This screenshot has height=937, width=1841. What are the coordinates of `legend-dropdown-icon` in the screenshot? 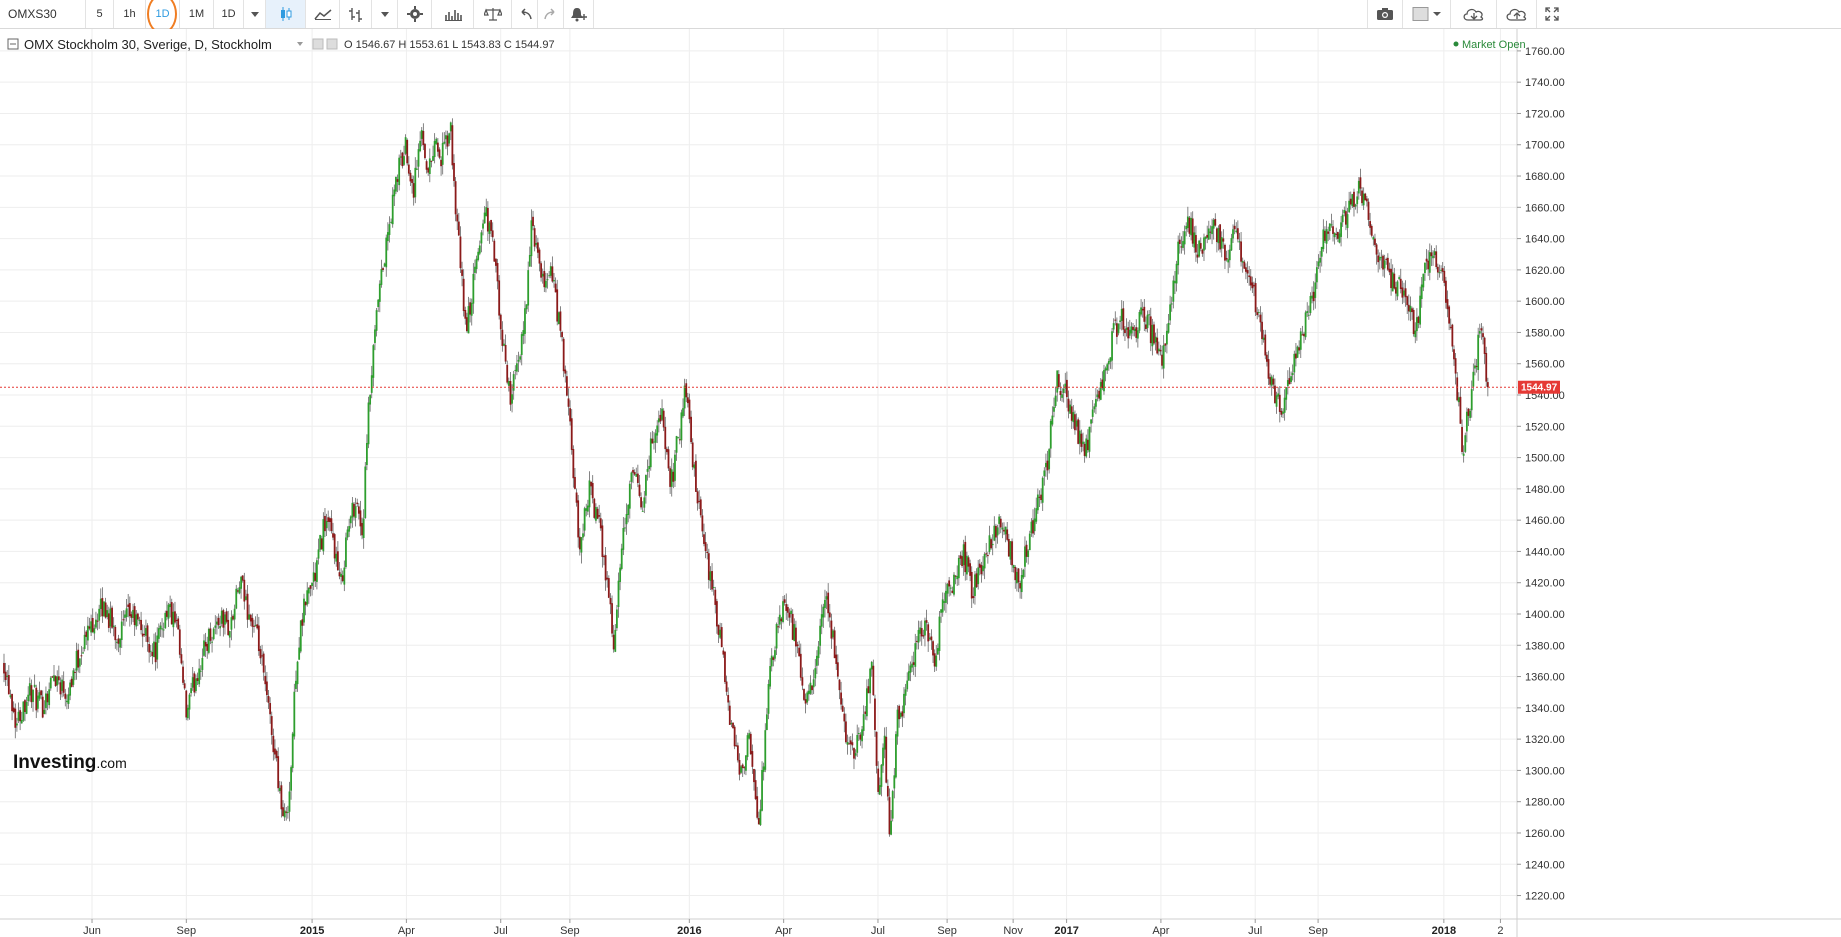 It's located at (300, 44).